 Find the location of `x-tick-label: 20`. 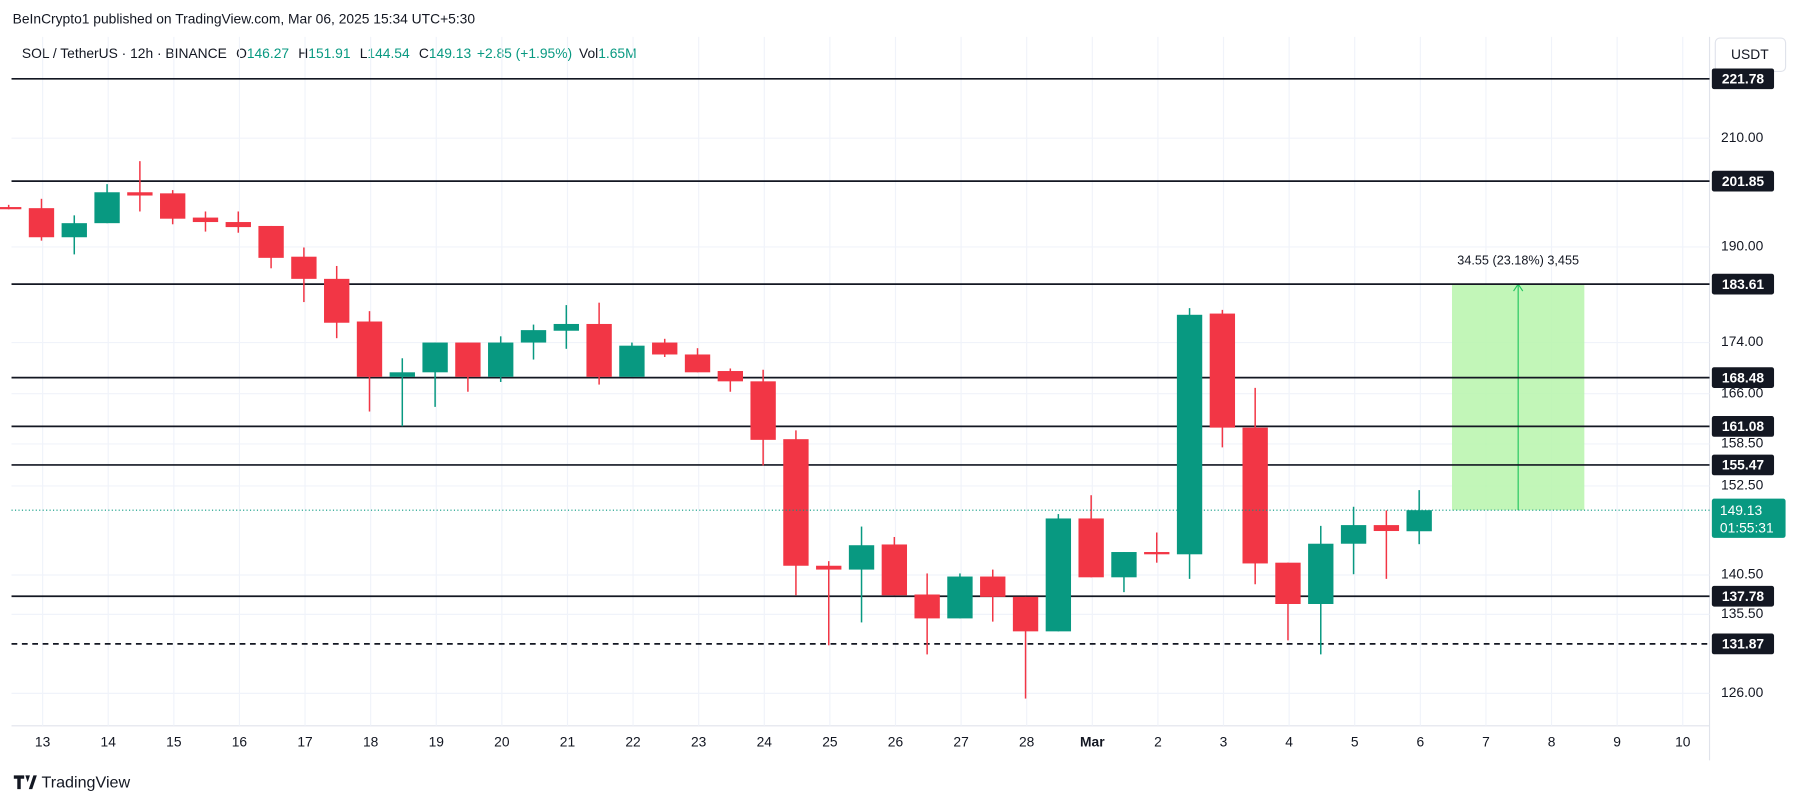

x-tick-label: 20 is located at coordinates (502, 742).